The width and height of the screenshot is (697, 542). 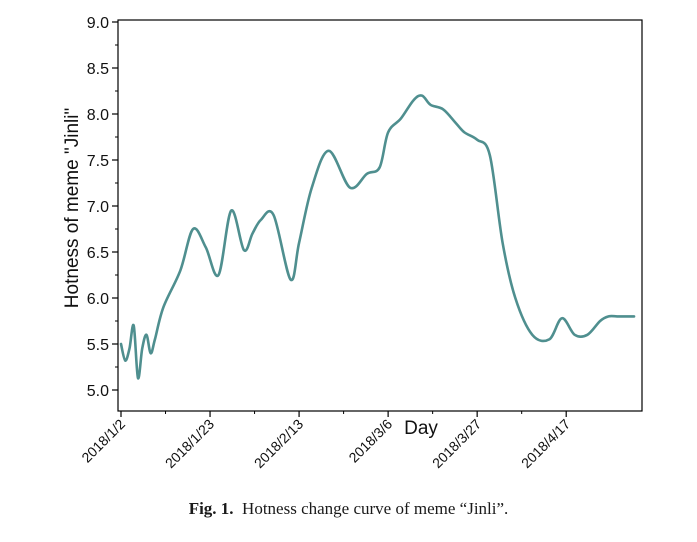 What do you see at coordinates (98, 23) in the screenshot?
I see `y-tick-label: 9.0` at bounding box center [98, 23].